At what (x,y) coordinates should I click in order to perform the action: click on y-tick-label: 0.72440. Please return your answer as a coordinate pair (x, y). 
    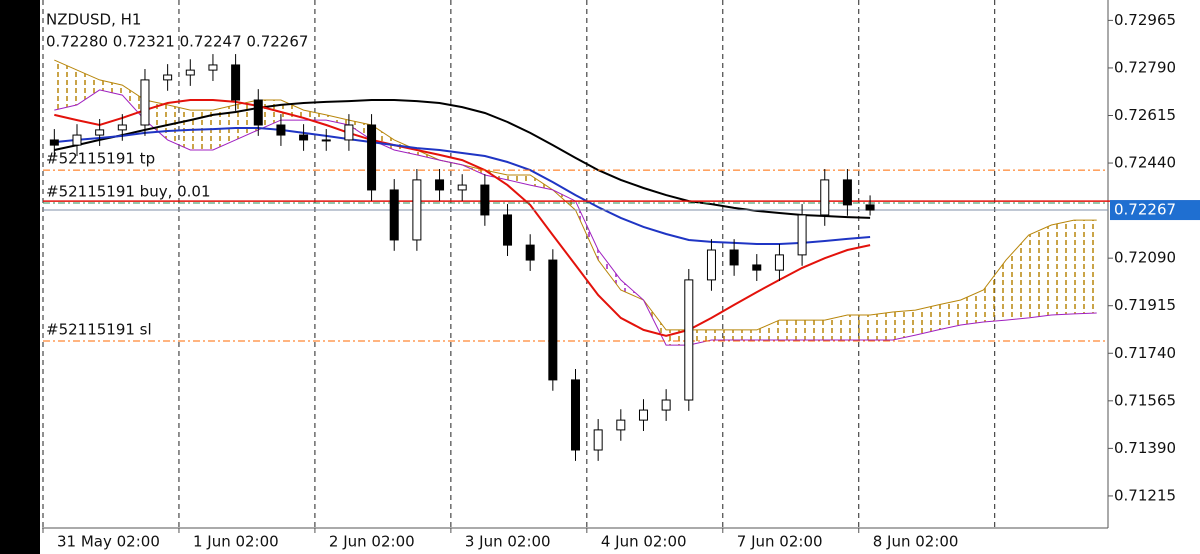
    Looking at the image, I should click on (1145, 163).